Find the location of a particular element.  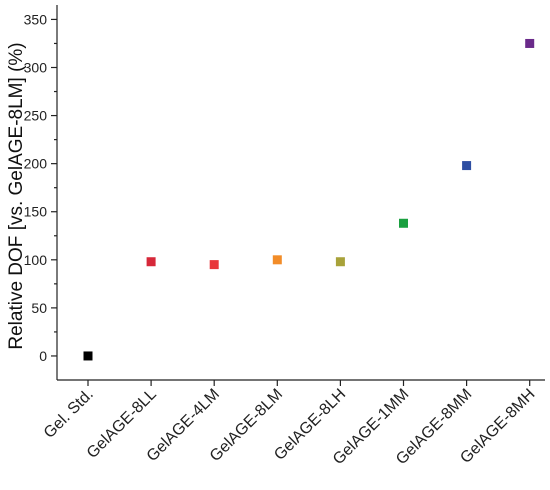

y-ticks: 0 50 100 150 200 250 300 350 is located at coordinates (40, 187).